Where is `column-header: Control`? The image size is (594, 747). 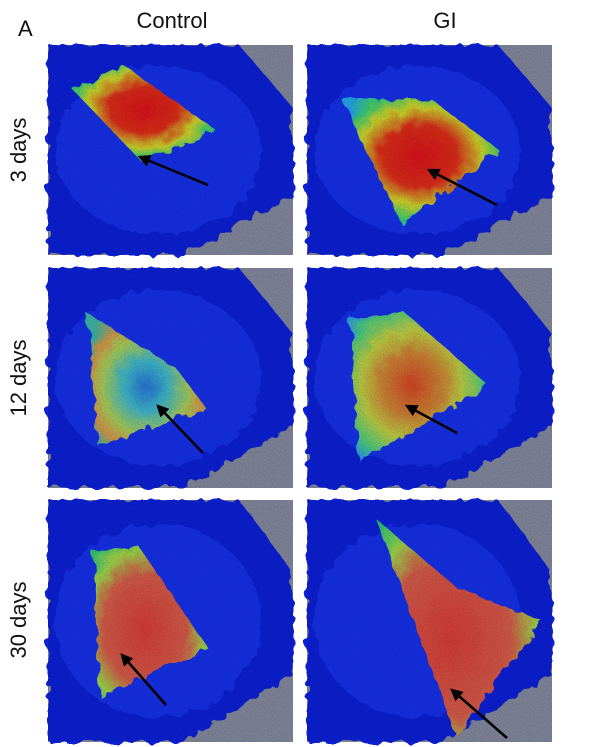
column-header: Control is located at coordinates (172, 20).